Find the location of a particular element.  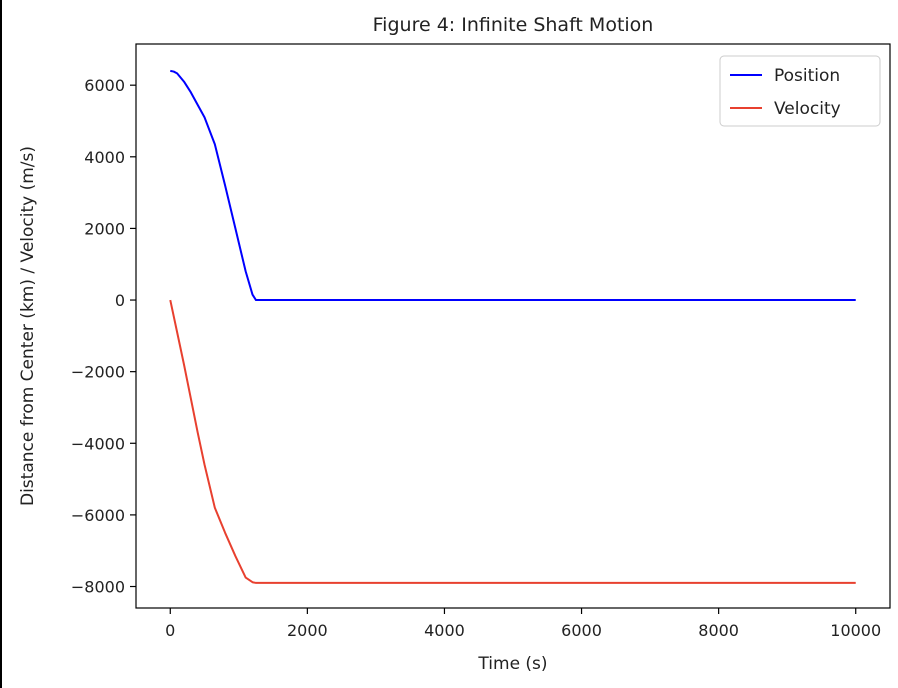

y-tick-label: 0 is located at coordinates (120, 300).